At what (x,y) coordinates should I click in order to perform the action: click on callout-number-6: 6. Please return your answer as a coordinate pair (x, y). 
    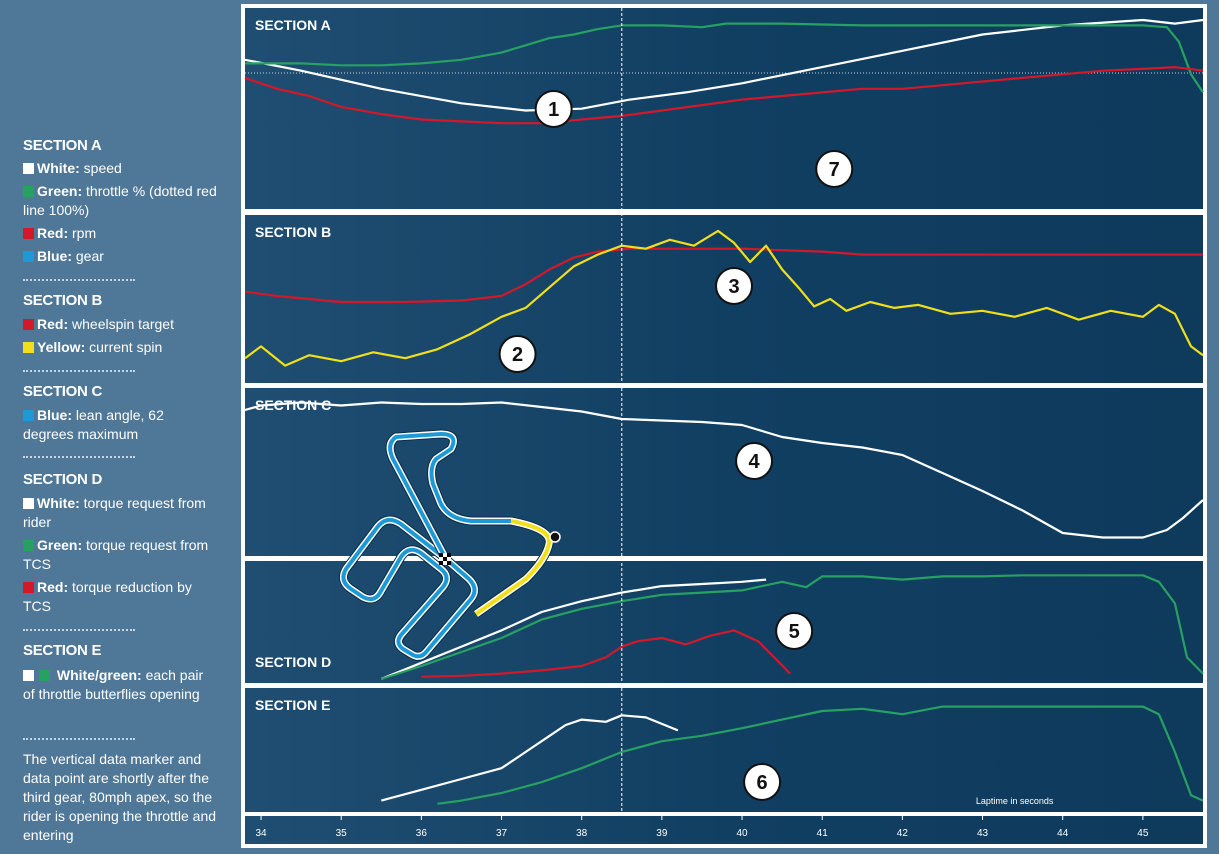
    Looking at the image, I should click on (762, 783).